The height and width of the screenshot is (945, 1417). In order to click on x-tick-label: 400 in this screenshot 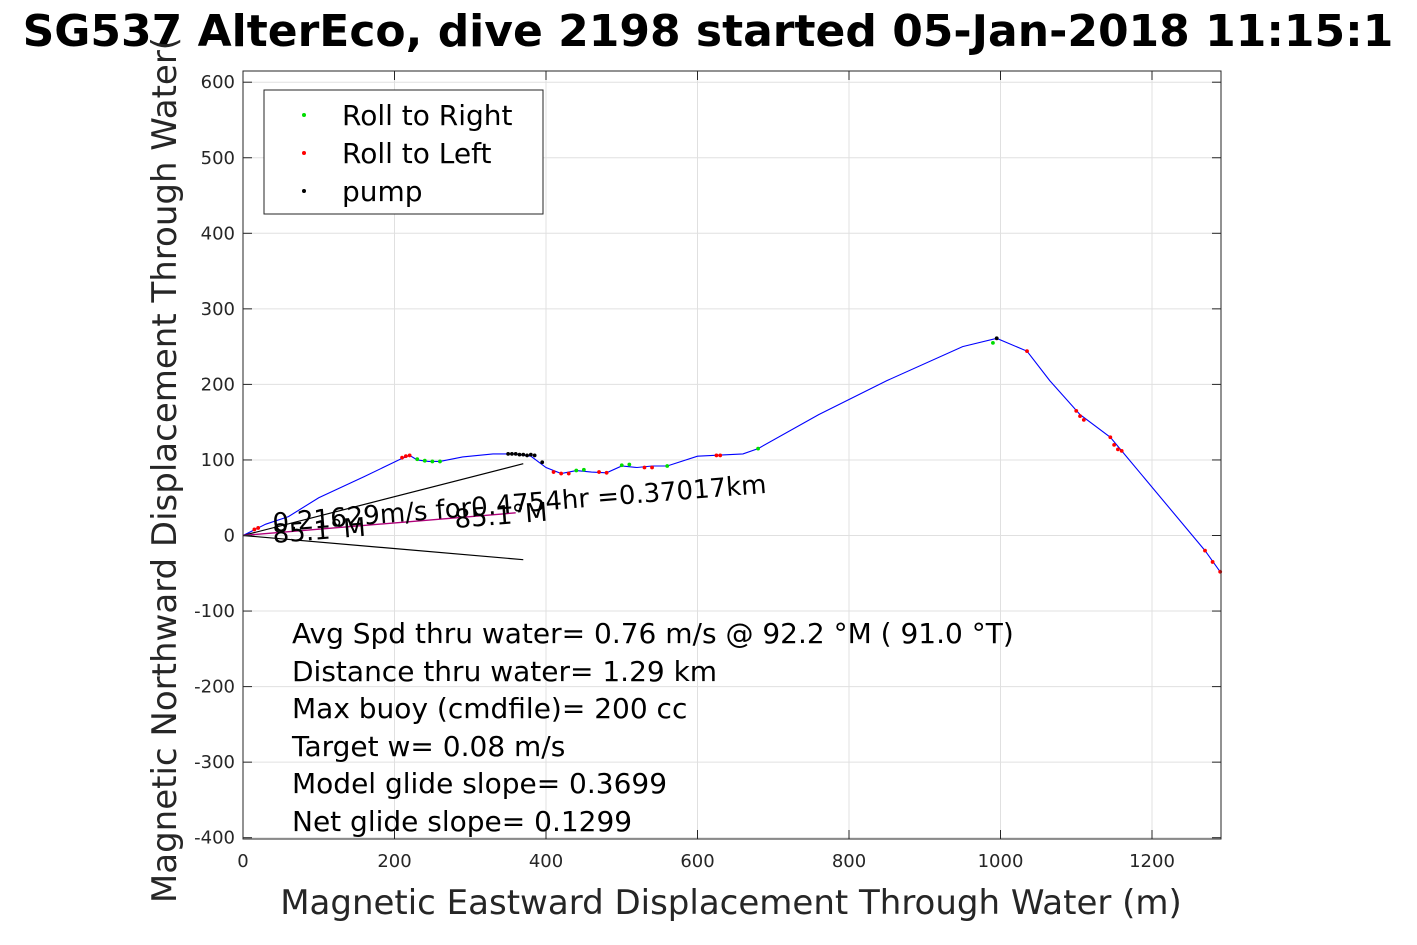, I will do `click(546, 861)`.